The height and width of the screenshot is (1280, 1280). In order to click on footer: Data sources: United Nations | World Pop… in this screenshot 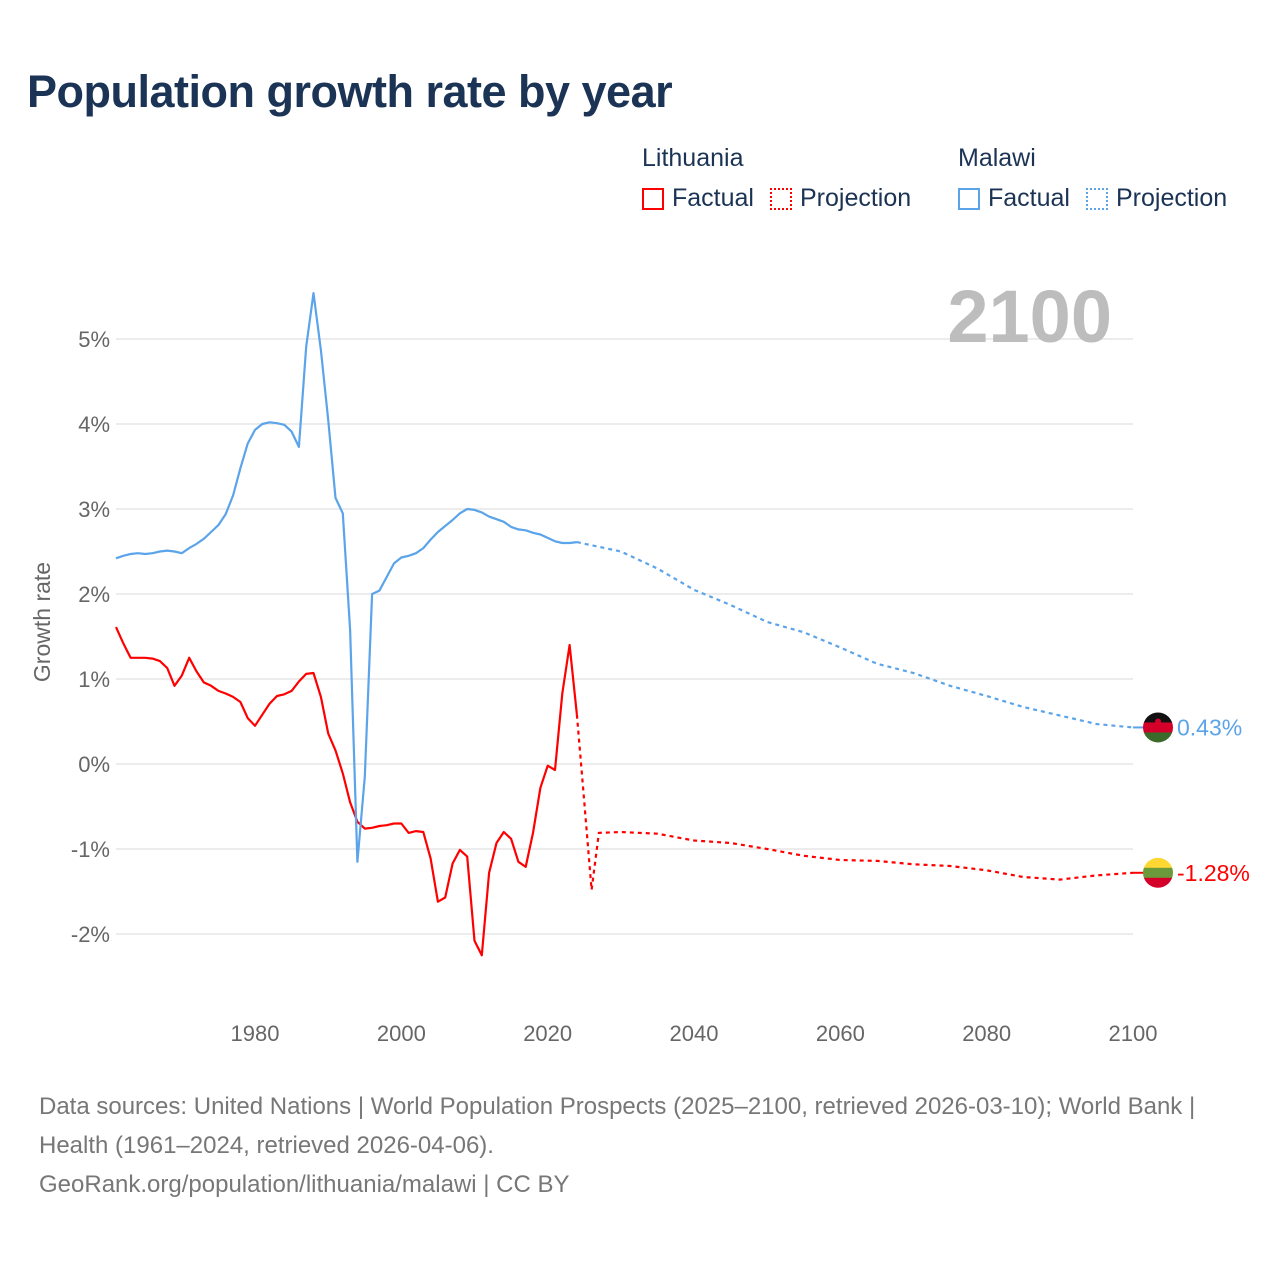, I will do `click(639, 1145)`.